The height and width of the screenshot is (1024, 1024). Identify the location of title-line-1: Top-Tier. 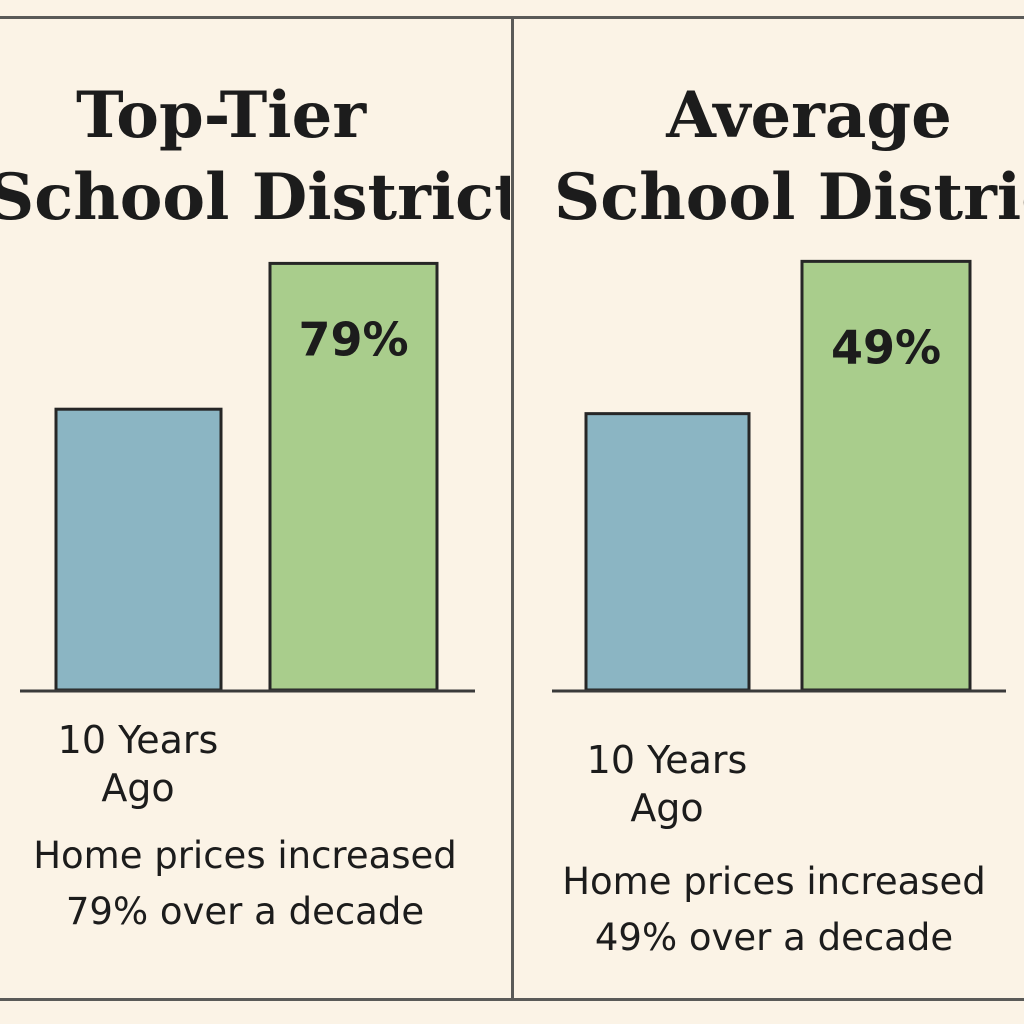
(221, 115).